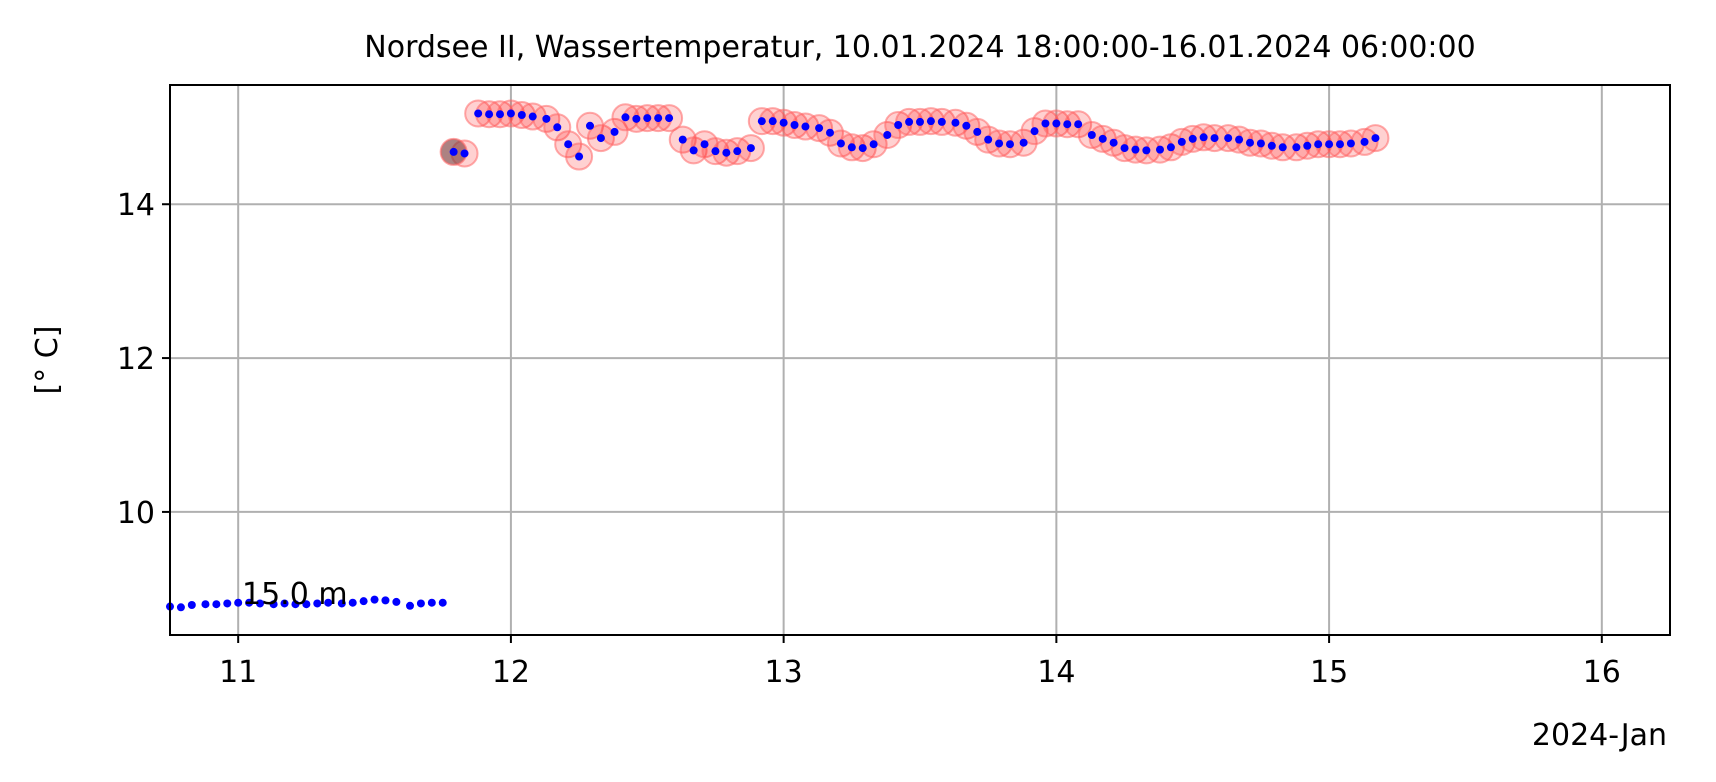 The image size is (1716, 782). Describe the element at coordinates (295, 594) in the screenshot. I see `depth-annotation: 15.0 m` at that location.